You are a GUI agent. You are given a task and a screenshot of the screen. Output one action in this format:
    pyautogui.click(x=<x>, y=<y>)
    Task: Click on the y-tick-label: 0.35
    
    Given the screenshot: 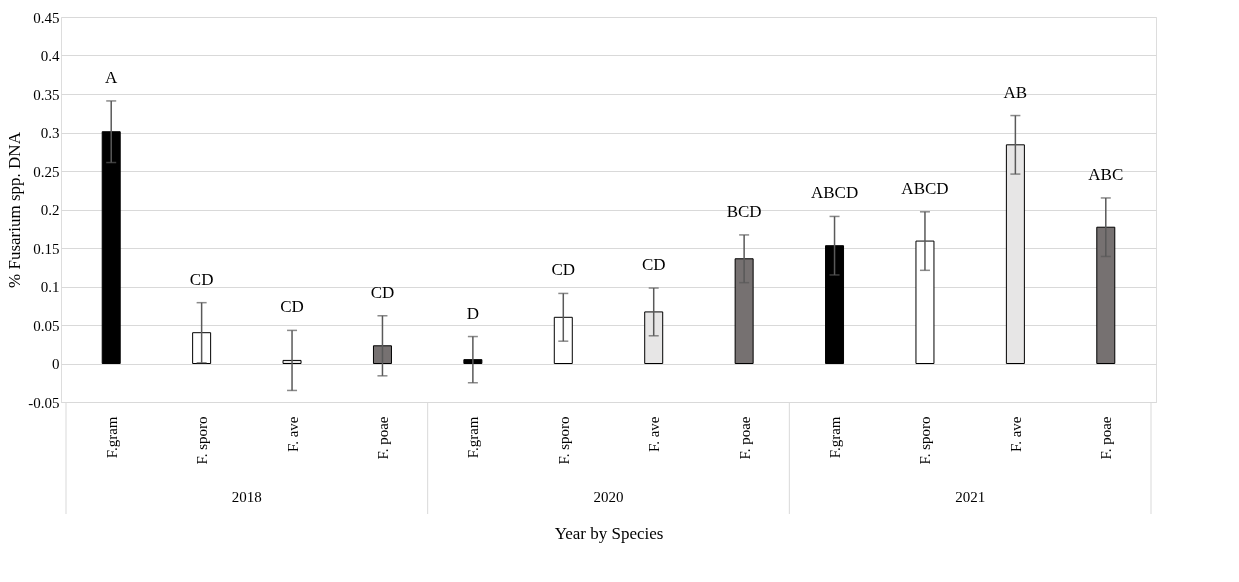 What is the action you would take?
    pyautogui.click(x=46, y=94)
    